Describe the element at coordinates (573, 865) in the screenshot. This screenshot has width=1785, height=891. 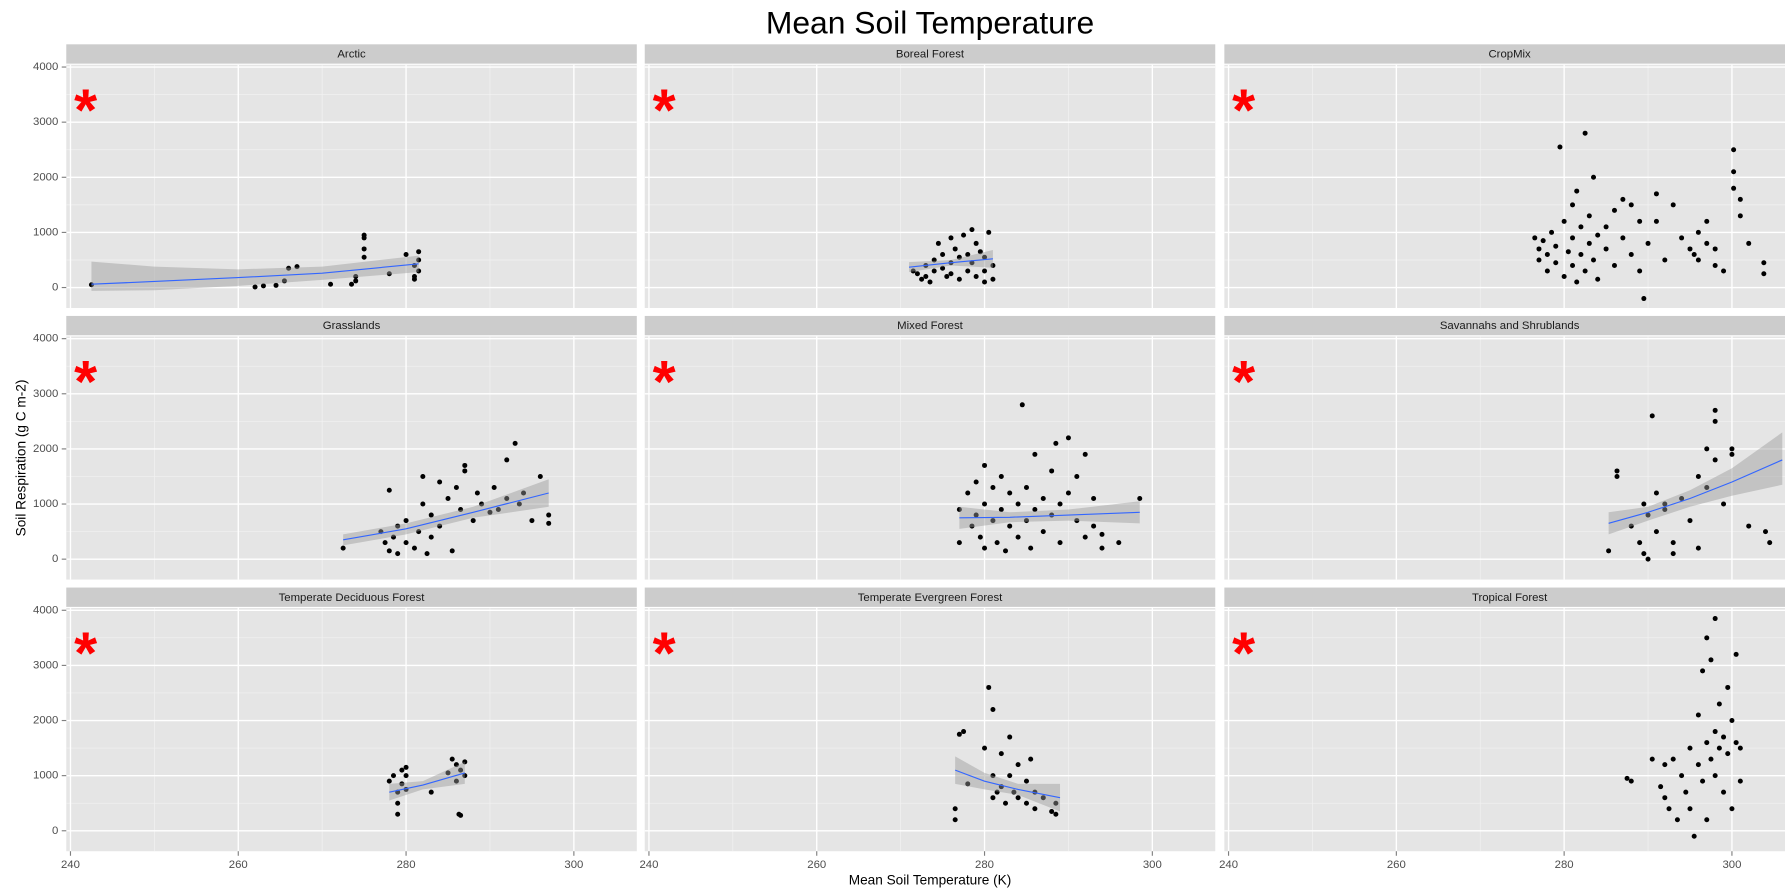
I see `x-tick-label: 300` at that location.